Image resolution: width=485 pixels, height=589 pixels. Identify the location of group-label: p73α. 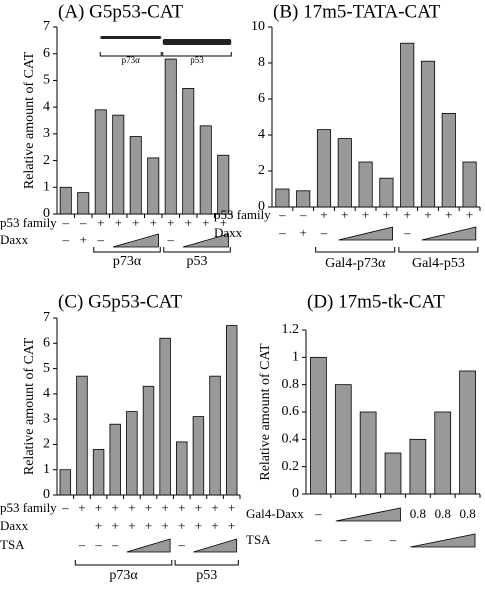
(123, 575).